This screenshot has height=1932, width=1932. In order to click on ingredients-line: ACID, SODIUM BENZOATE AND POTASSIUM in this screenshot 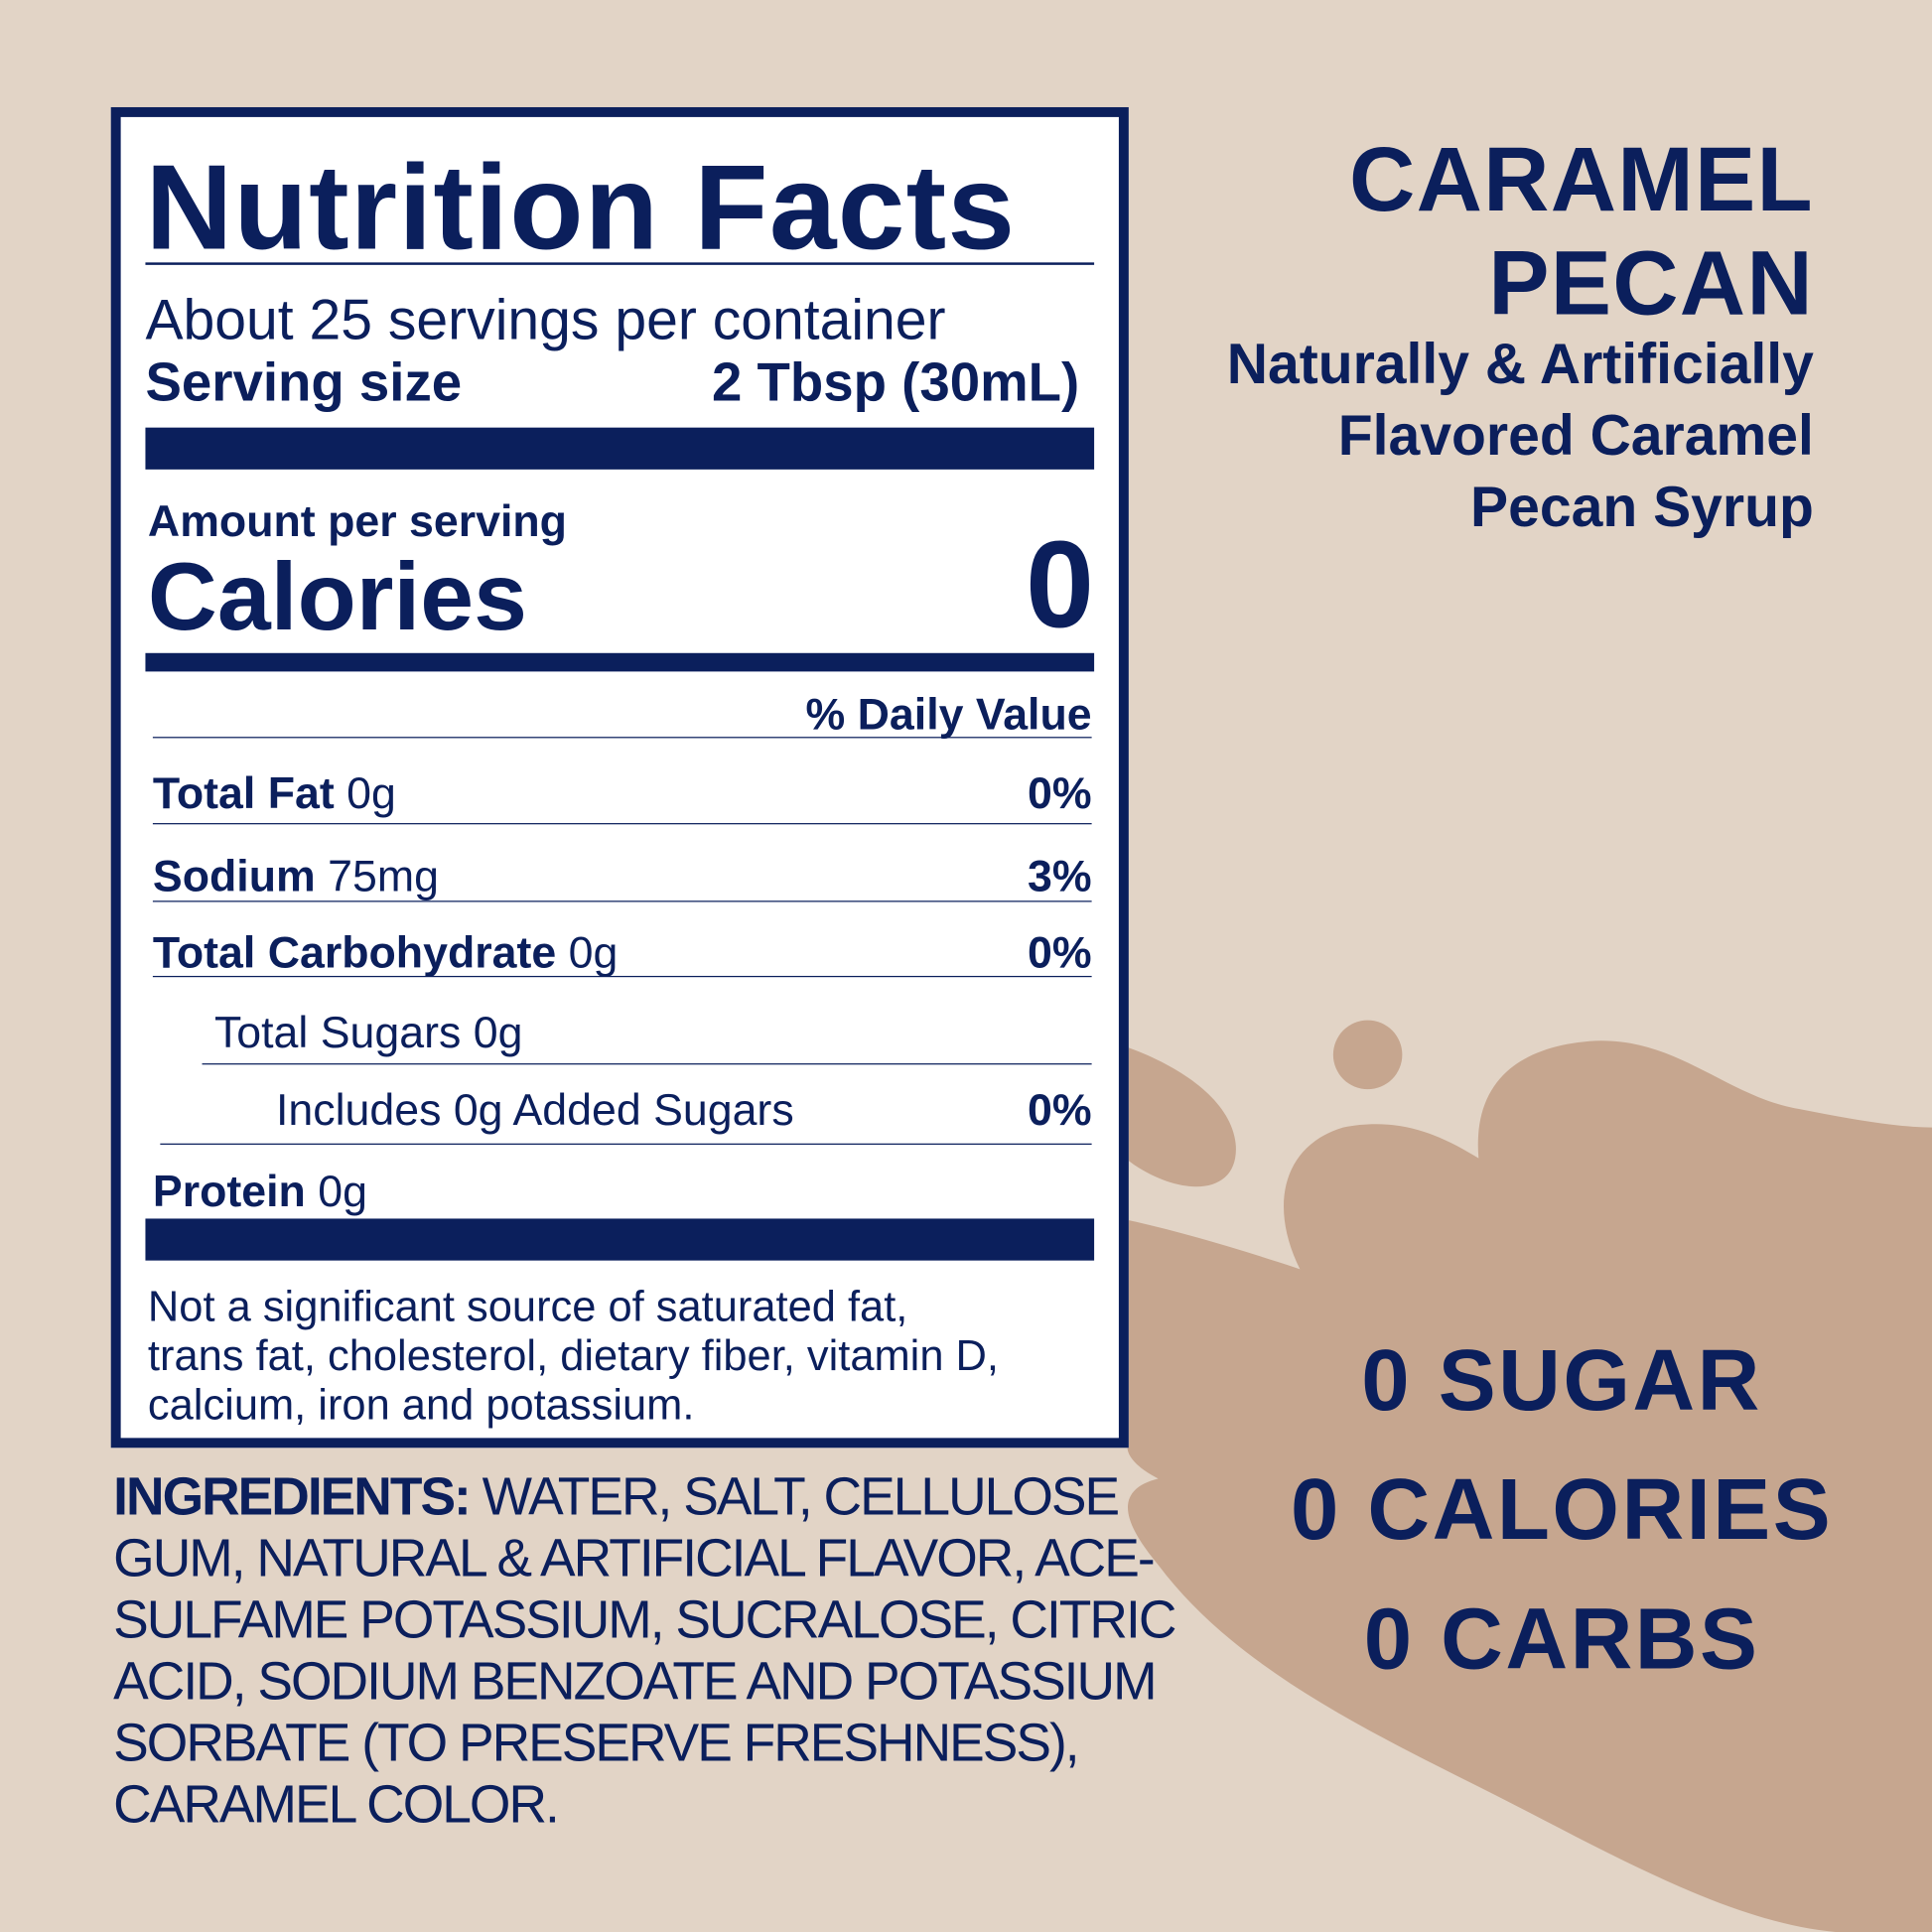, I will do `click(635, 1682)`.